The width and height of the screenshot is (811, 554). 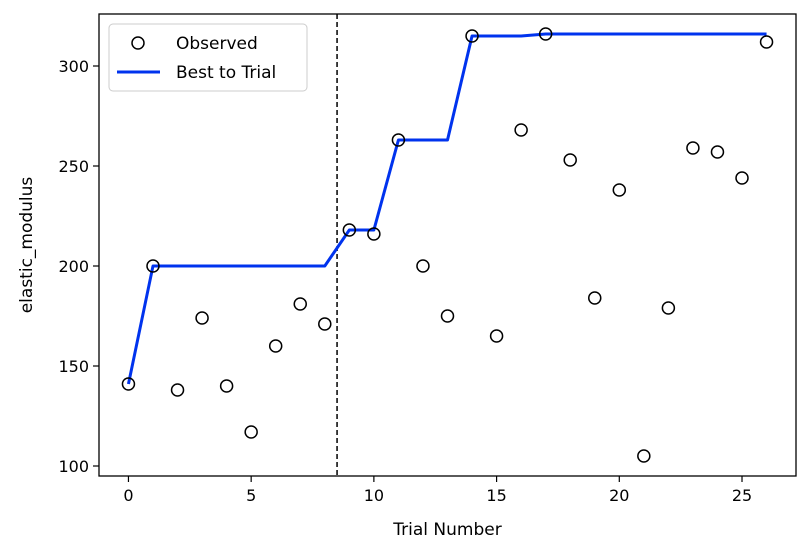 I want to click on legend: Observed Best to Trial, so click(x=208, y=57).